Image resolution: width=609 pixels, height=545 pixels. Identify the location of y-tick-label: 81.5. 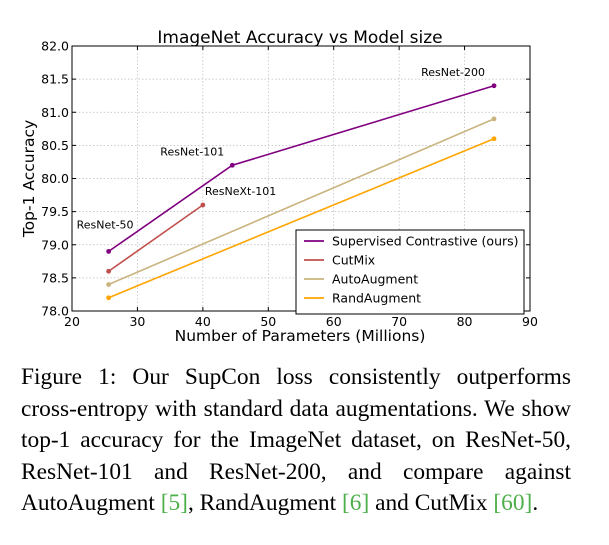
(55, 79).